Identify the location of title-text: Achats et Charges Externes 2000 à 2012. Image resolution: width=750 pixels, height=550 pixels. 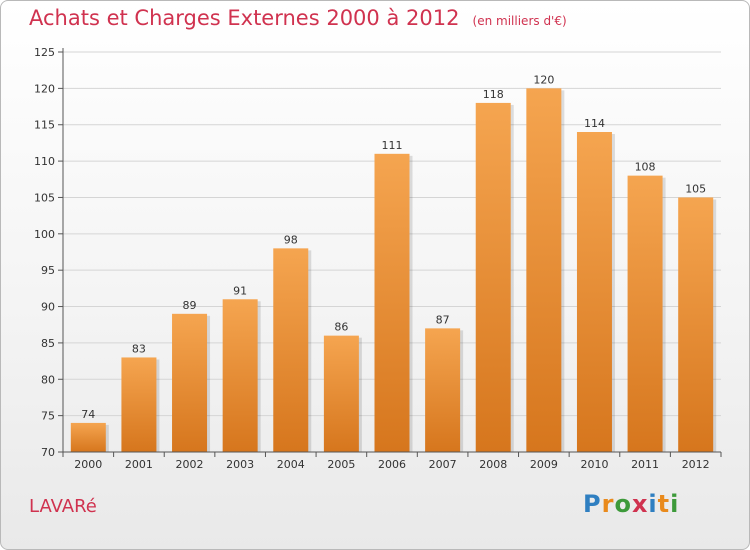
(244, 18).